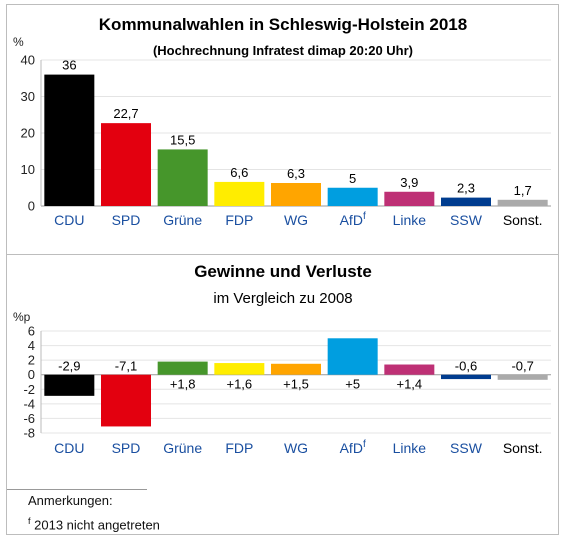 This screenshot has width=566, height=540. I want to click on notes-line: f 2013 nicht angetreten, so click(94, 524).